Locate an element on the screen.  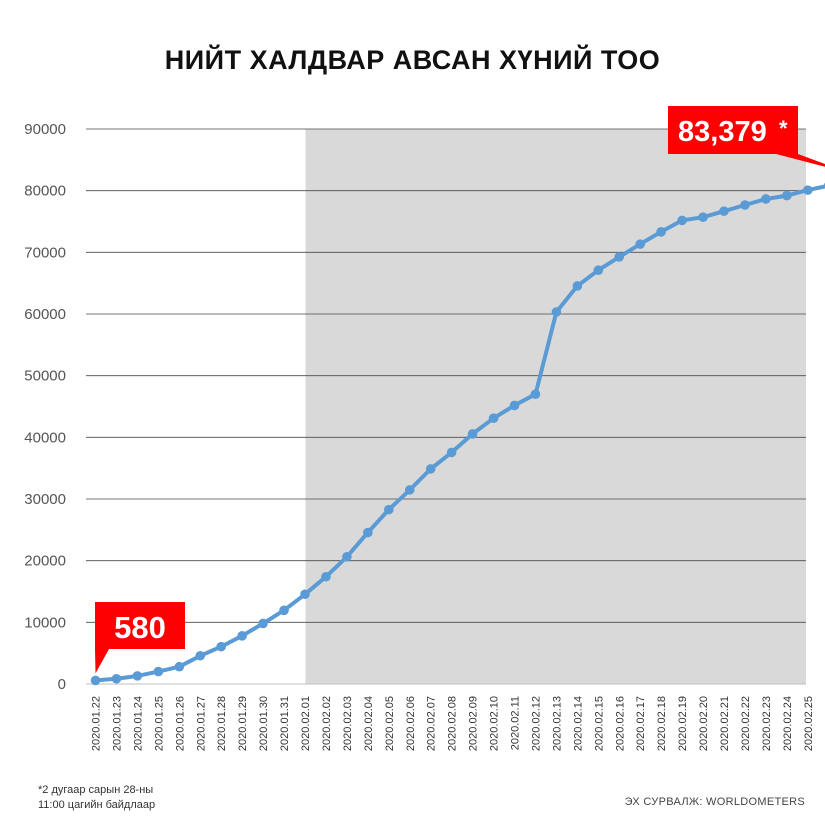
footnote-line-1: *2 дугаар сарын 28-ны is located at coordinates (96, 790).